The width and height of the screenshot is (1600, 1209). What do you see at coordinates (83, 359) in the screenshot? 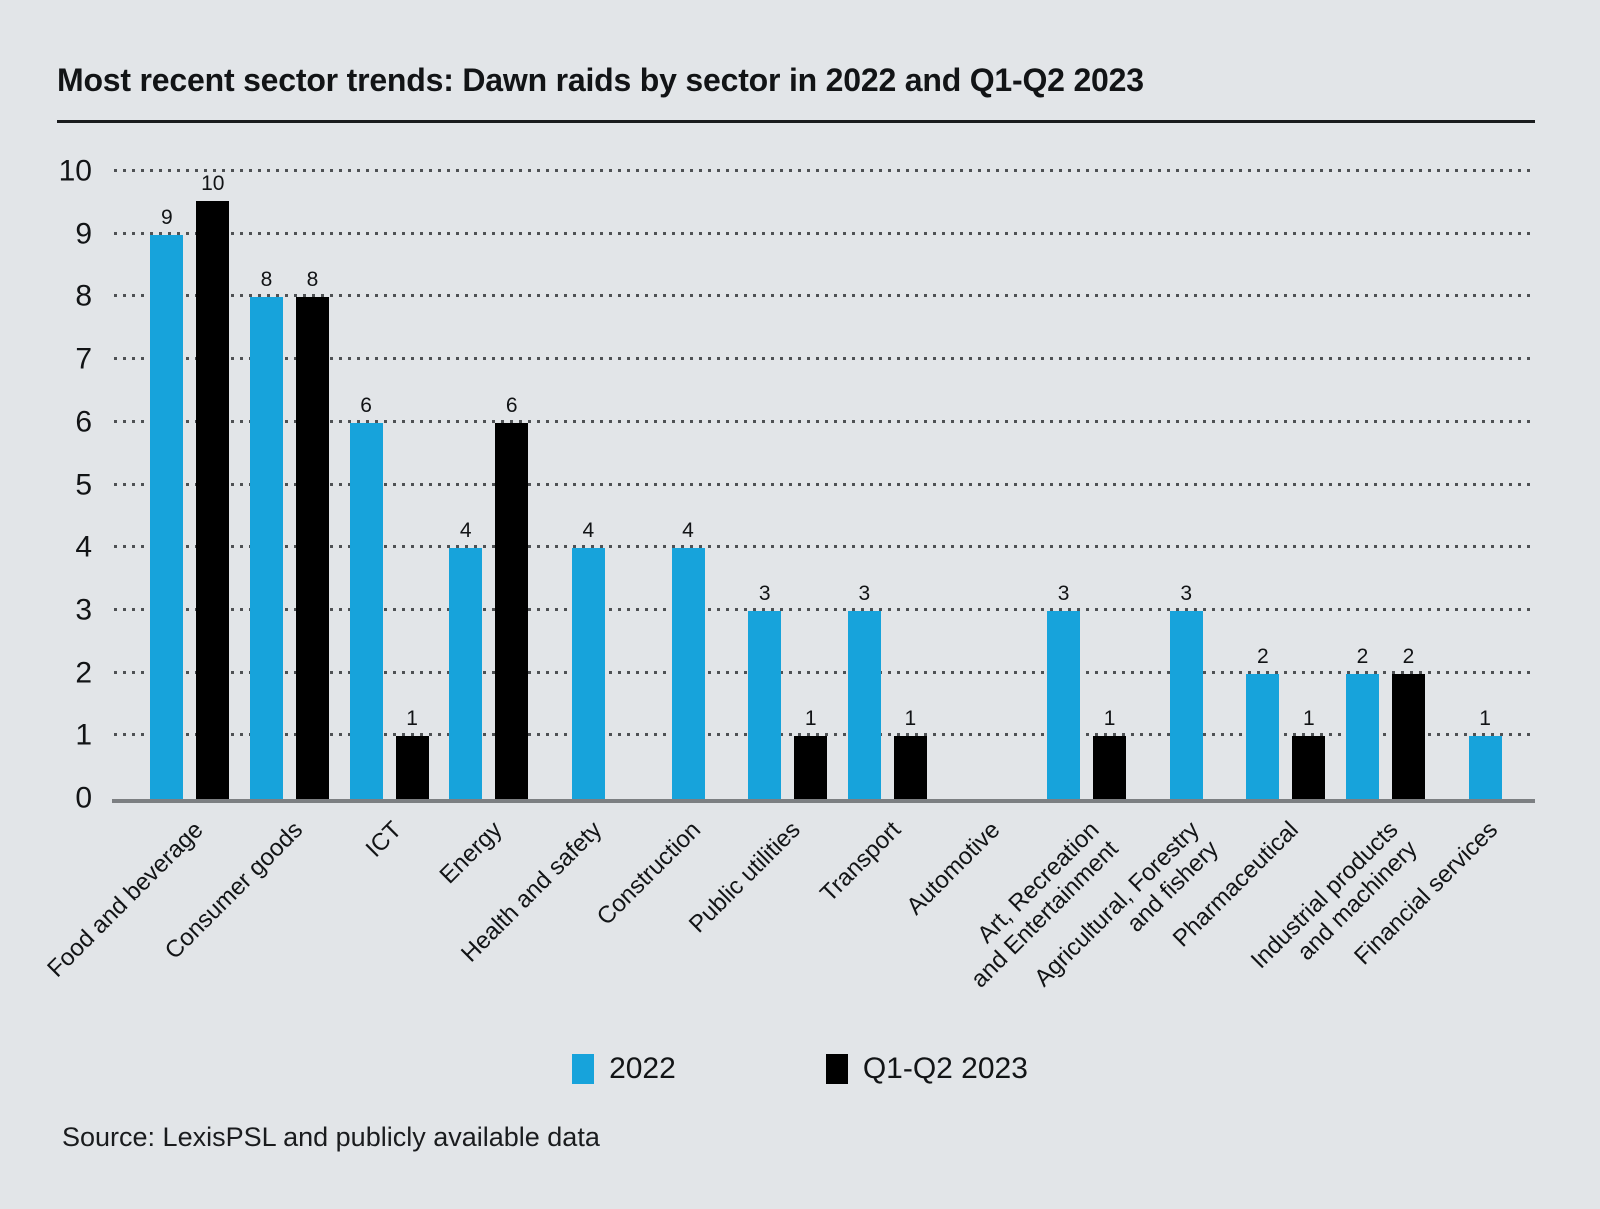
I see `y-tick-label: 7` at bounding box center [83, 359].